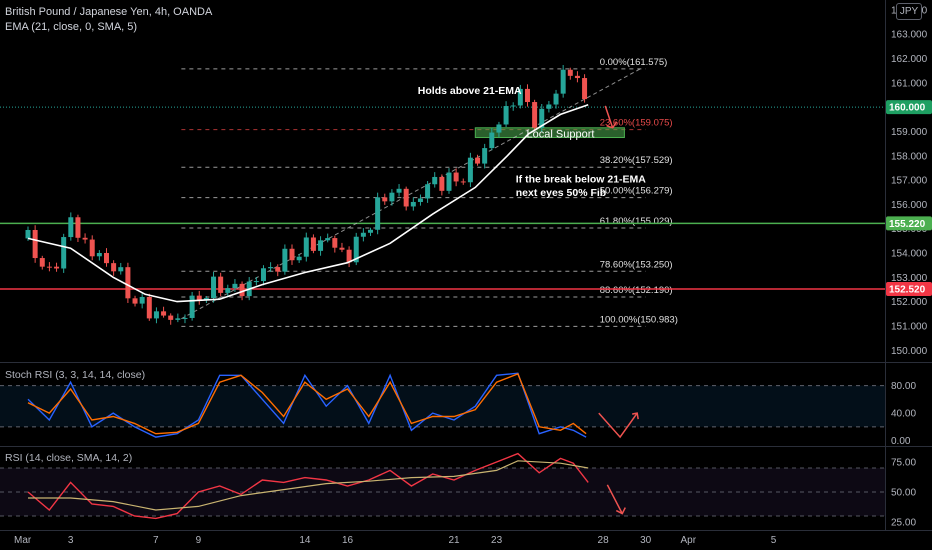  What do you see at coordinates (909, 181) in the screenshot?
I see `price-tick-label: 157.000` at bounding box center [909, 181].